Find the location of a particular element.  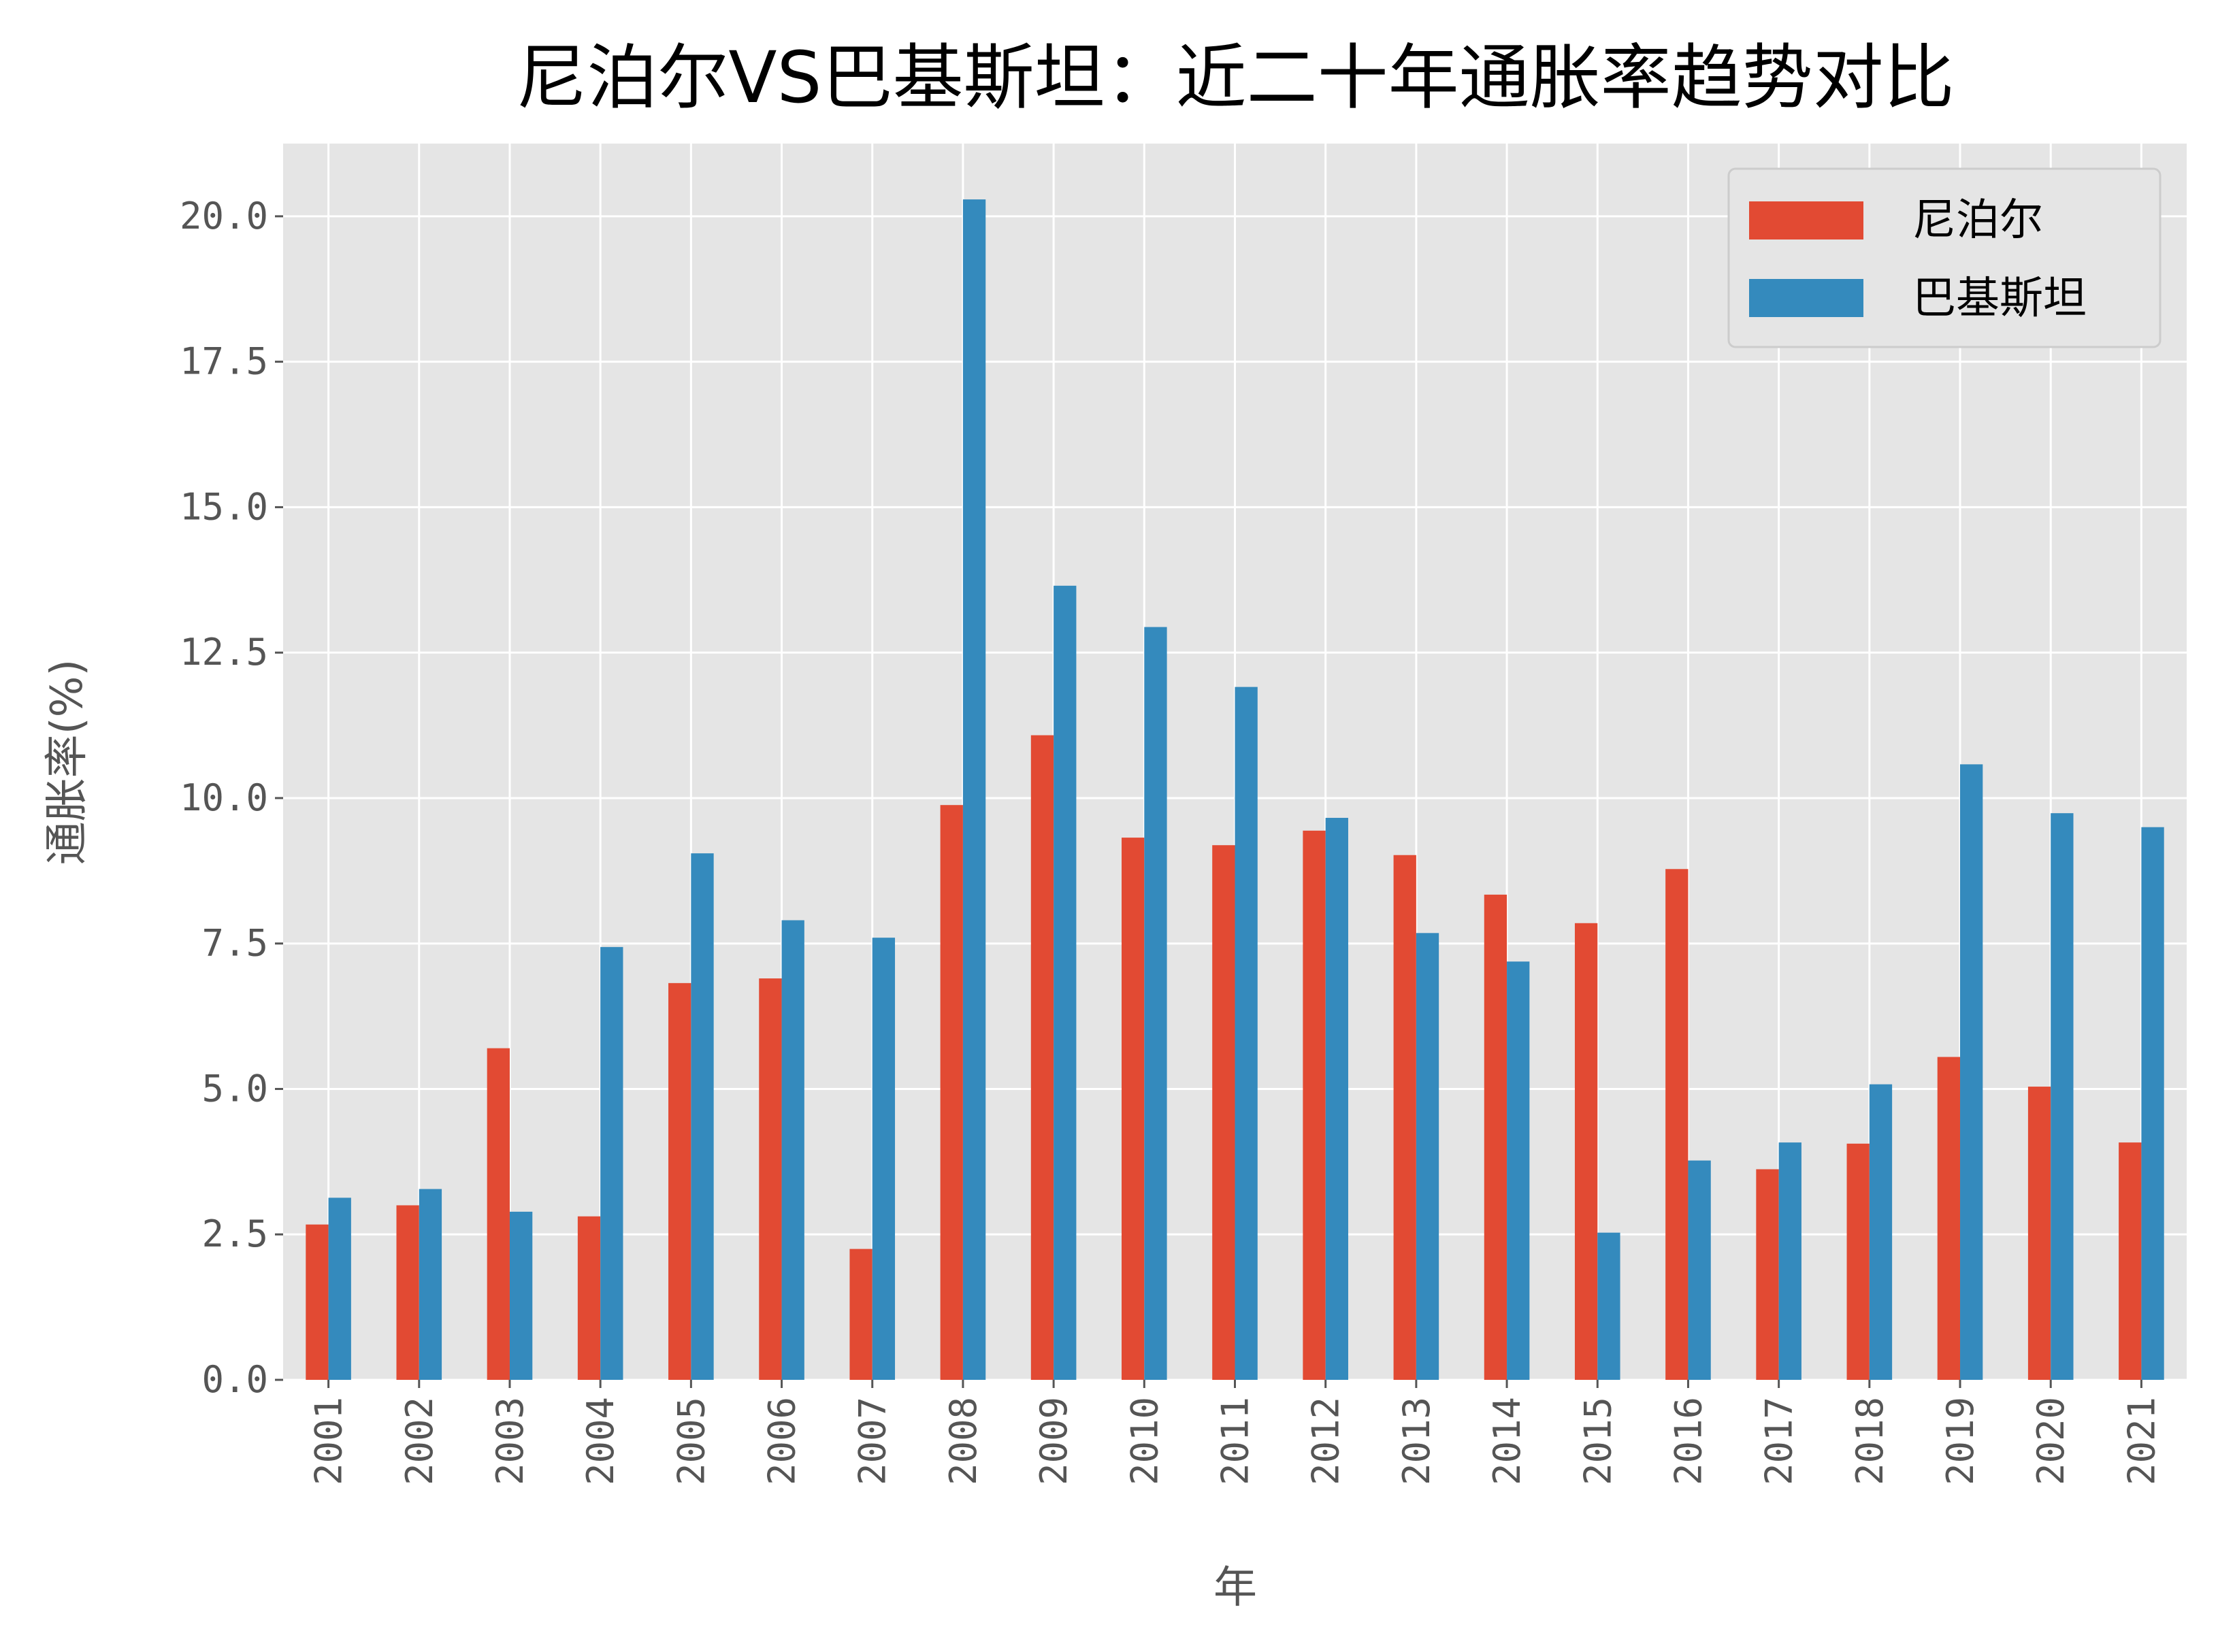

y-tick-label: 7.5 is located at coordinates (234, 944).